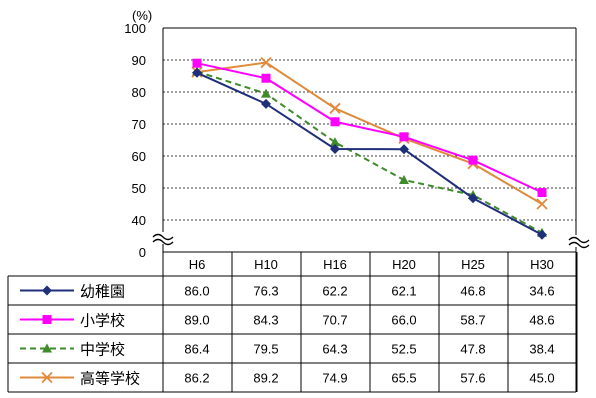 This screenshot has height=398, width=596. What do you see at coordinates (139, 92) in the screenshot?
I see `y-tick-label: 80` at bounding box center [139, 92].